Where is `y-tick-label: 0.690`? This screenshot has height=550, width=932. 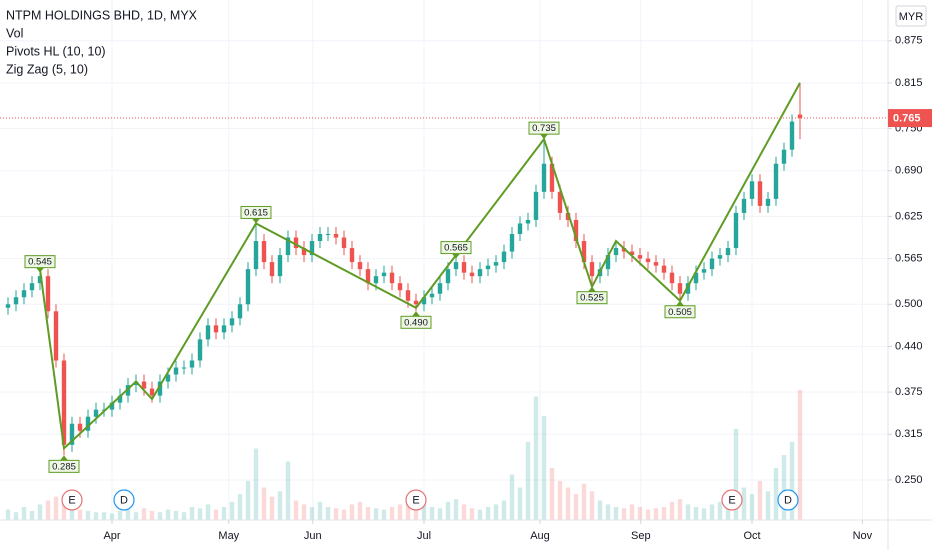 y-tick-label: 0.690 is located at coordinates (909, 171).